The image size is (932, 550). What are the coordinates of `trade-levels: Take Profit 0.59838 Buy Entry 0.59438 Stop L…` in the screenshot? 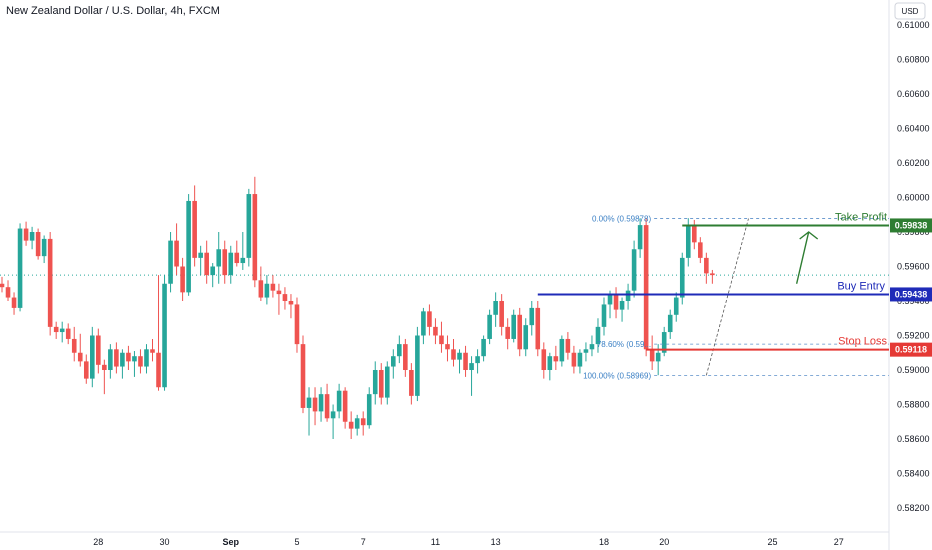 It's located at (734, 284).